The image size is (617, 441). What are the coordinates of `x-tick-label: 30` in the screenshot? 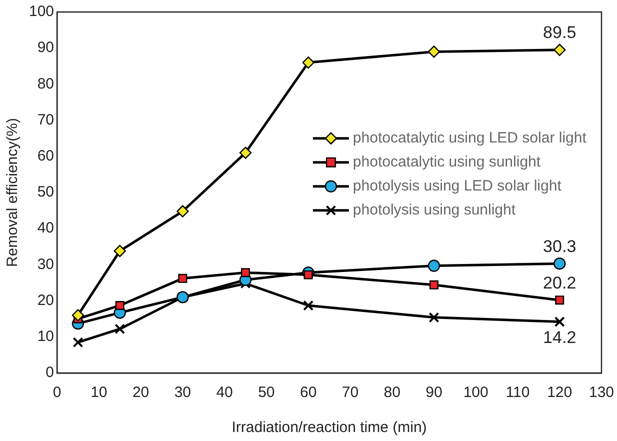 It's located at (183, 393).